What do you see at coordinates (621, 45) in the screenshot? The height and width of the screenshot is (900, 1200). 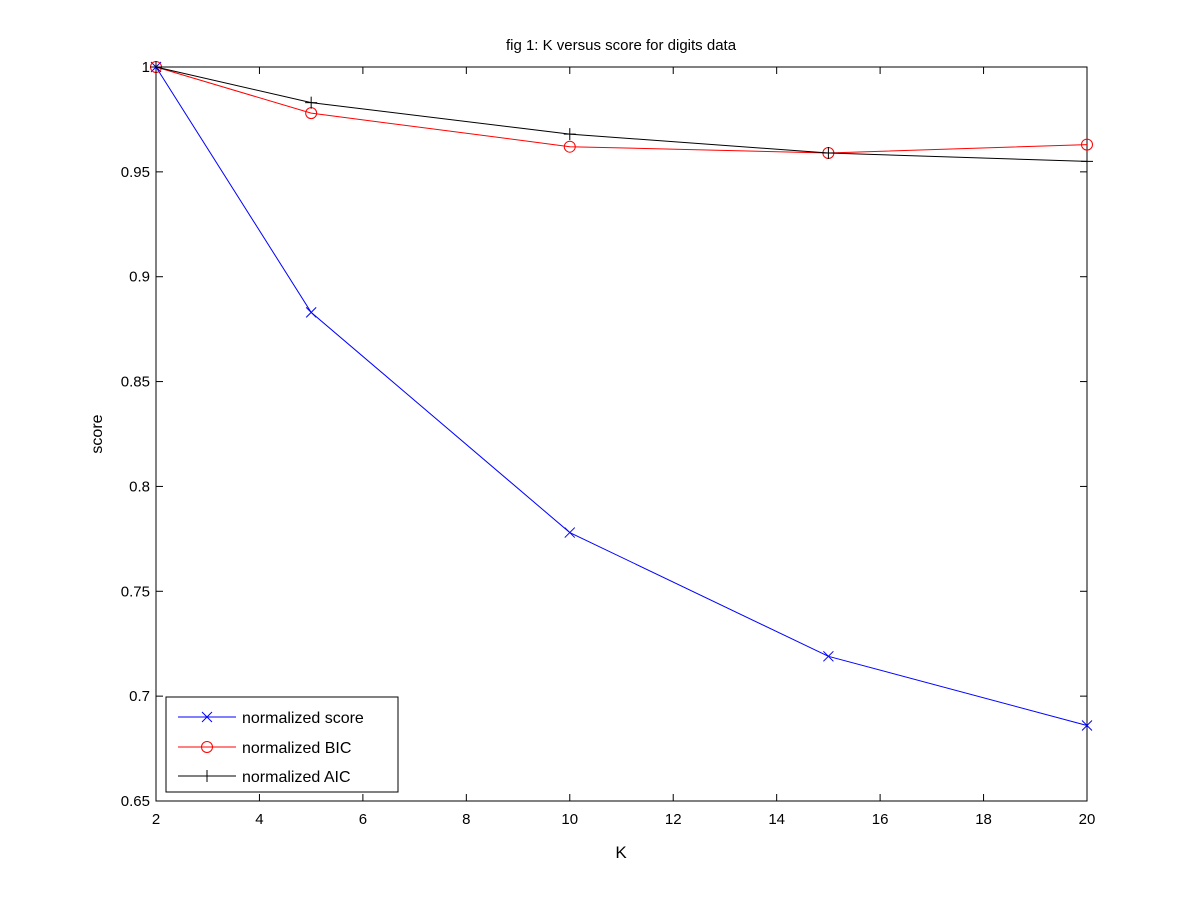 I see `chart-title: fig 1: K versus score for digits data` at bounding box center [621, 45].